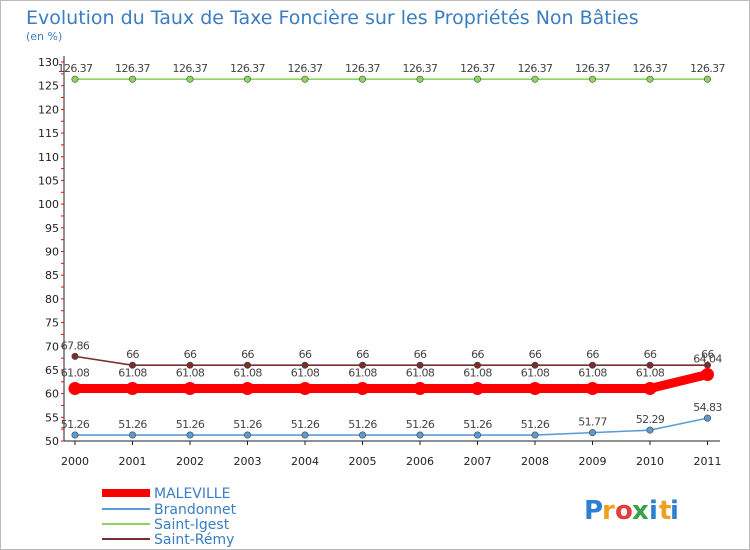  I want to click on logo-letter: x, so click(640, 511).